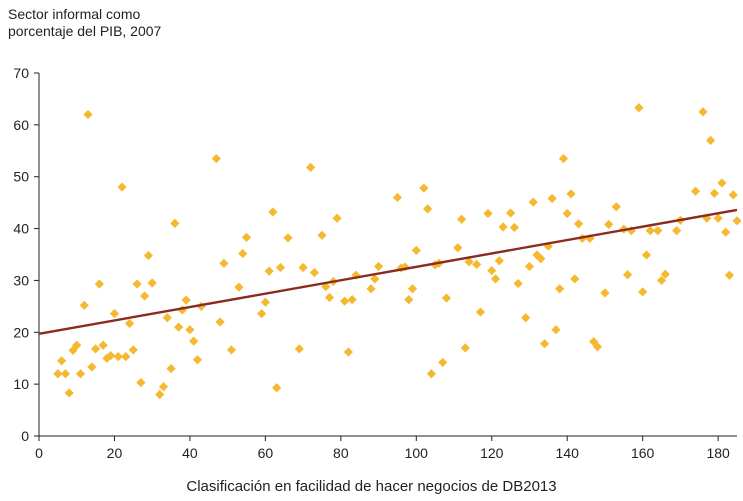  I want to click on x-tick-label: 60, so click(266, 453).